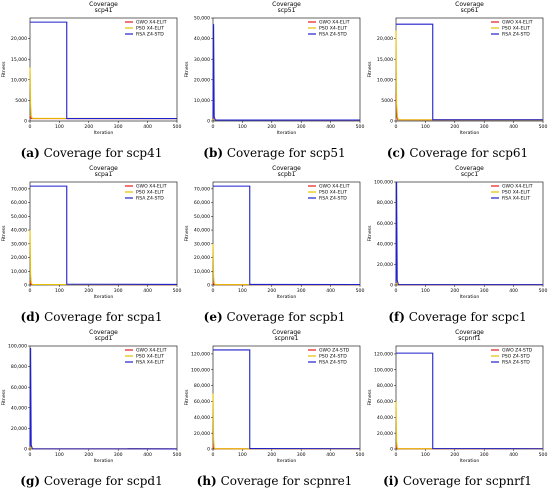  I want to click on chart-subtitle: scp61, so click(470, 10).